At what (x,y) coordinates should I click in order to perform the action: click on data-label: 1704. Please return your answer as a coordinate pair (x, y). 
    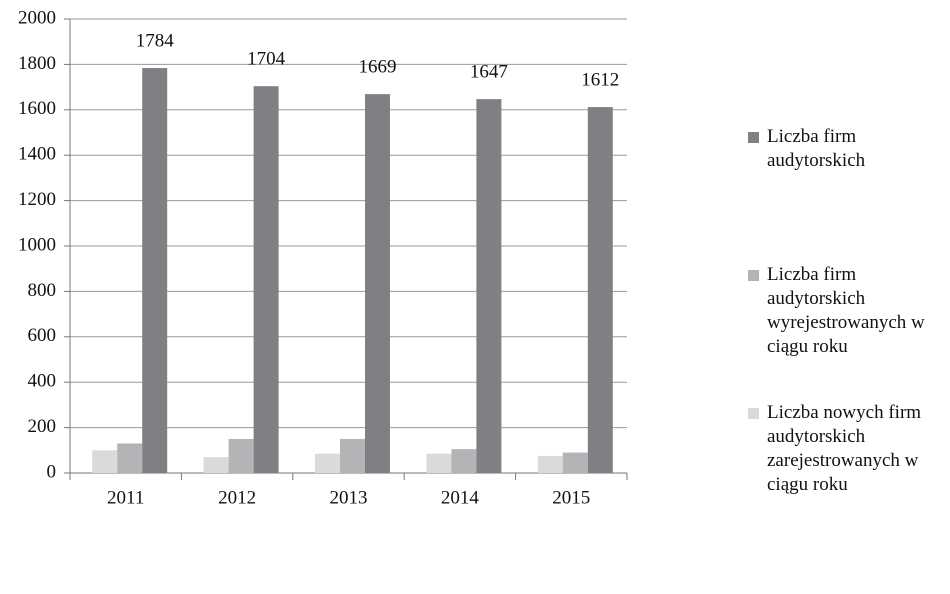
    Looking at the image, I should click on (266, 59).